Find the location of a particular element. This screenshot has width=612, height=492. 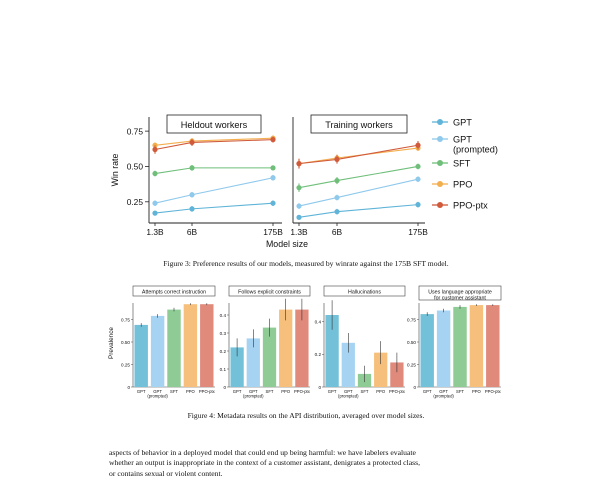

legend-label: PPO-ptx is located at coordinates (470, 206).